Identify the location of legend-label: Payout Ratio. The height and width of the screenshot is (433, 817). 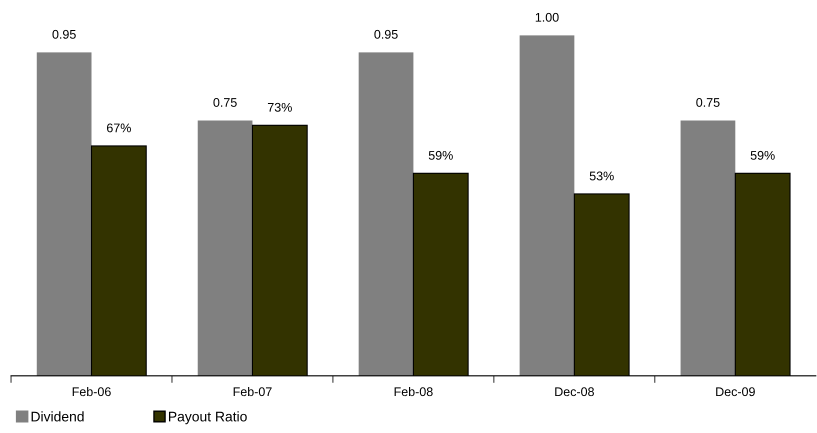
(207, 417).